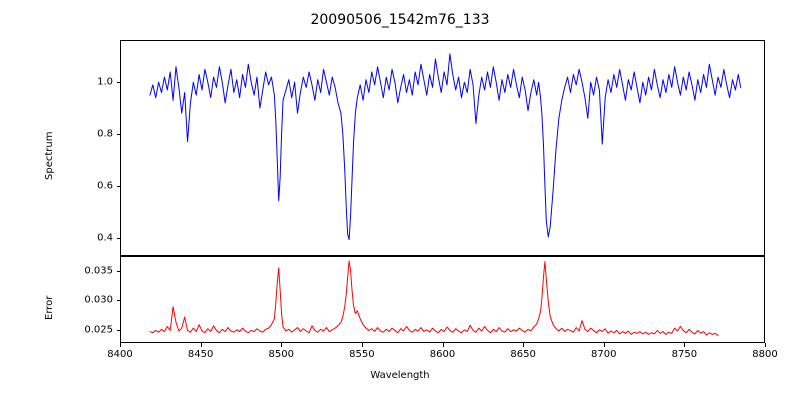 The height and width of the screenshot is (400, 800). Describe the element at coordinates (121, 345) in the screenshot. I see `xtick-0-tick` at that location.